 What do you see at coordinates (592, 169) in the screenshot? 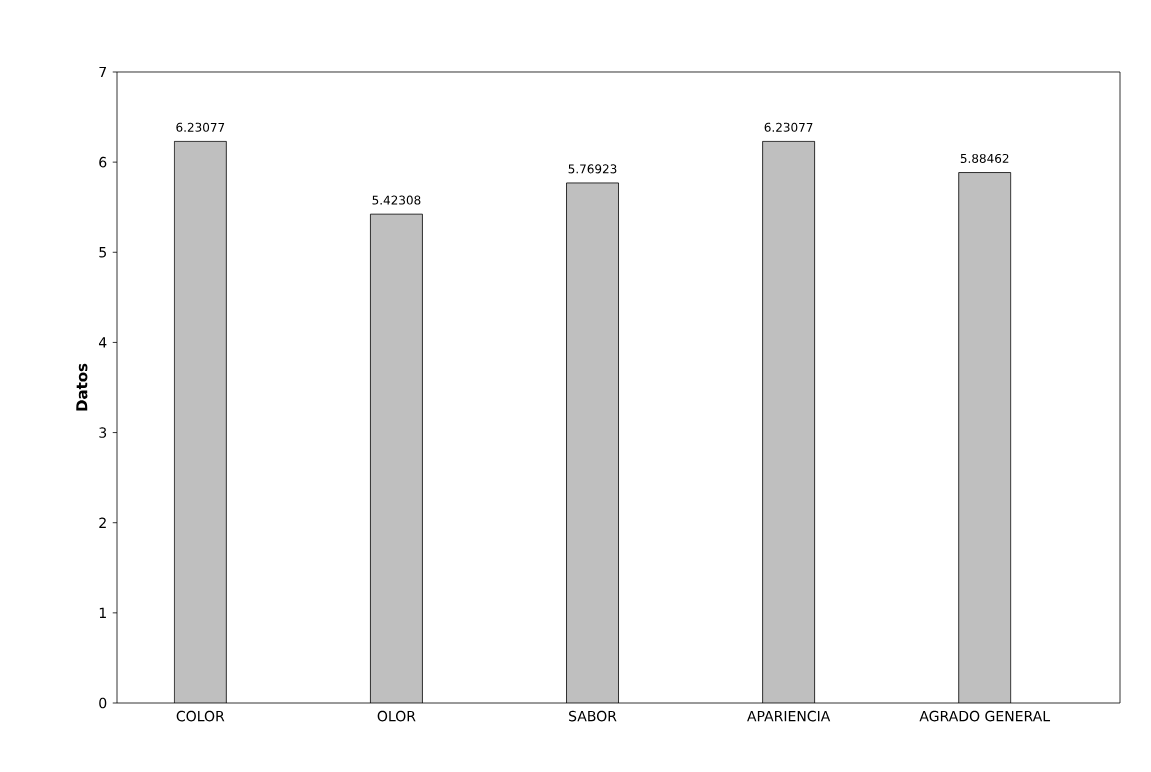
I see `data-label: 5.76923` at bounding box center [592, 169].